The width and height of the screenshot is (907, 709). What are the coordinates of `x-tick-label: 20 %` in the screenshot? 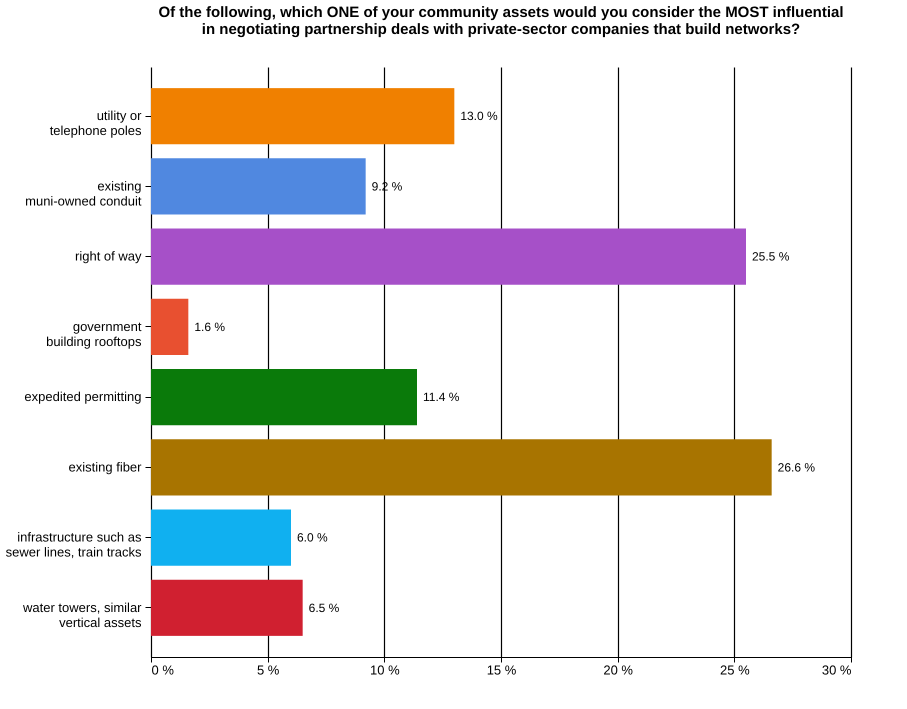 It's located at (618, 670).